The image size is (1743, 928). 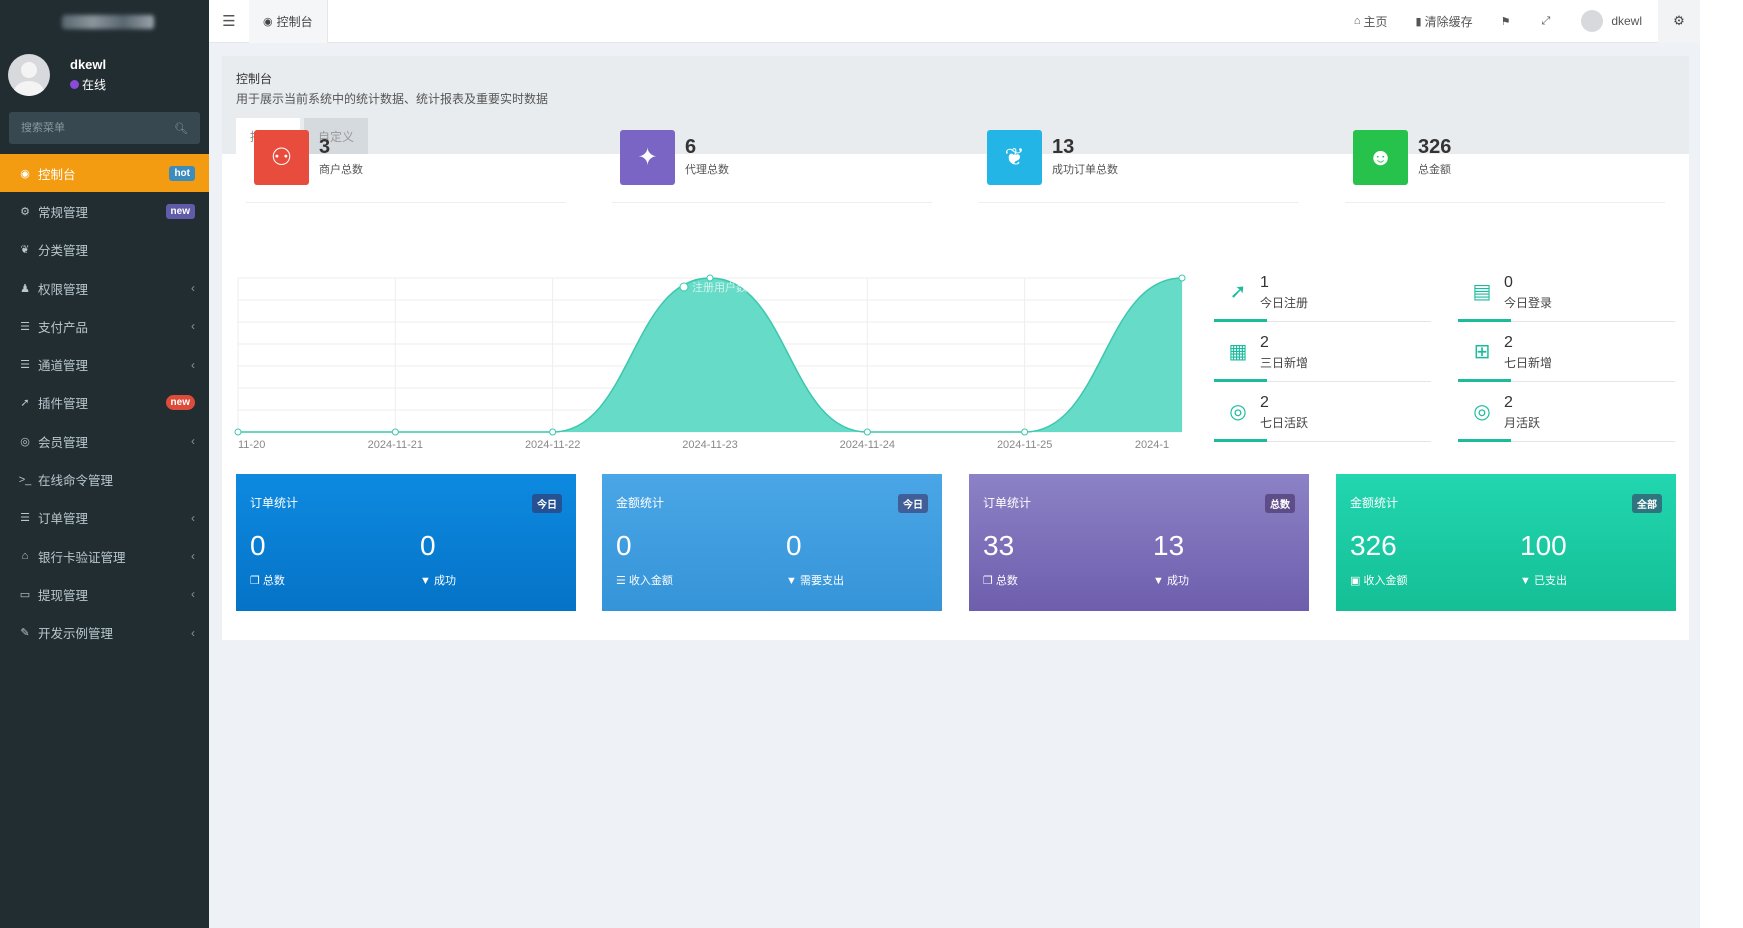 What do you see at coordinates (104, 326) in the screenshot?
I see `sidebar-item-pay-product: ☰ 支付产品 ‹` at bounding box center [104, 326].